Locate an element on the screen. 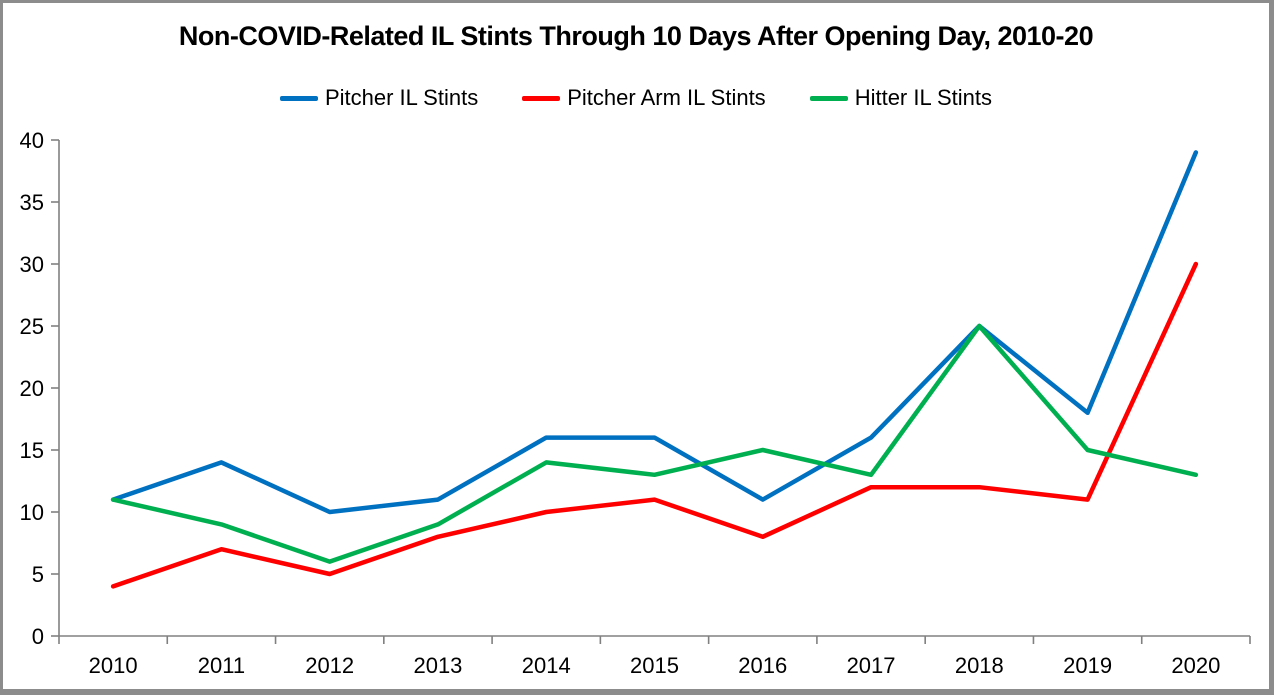  x-tick-label: 2020 is located at coordinates (1195, 665).